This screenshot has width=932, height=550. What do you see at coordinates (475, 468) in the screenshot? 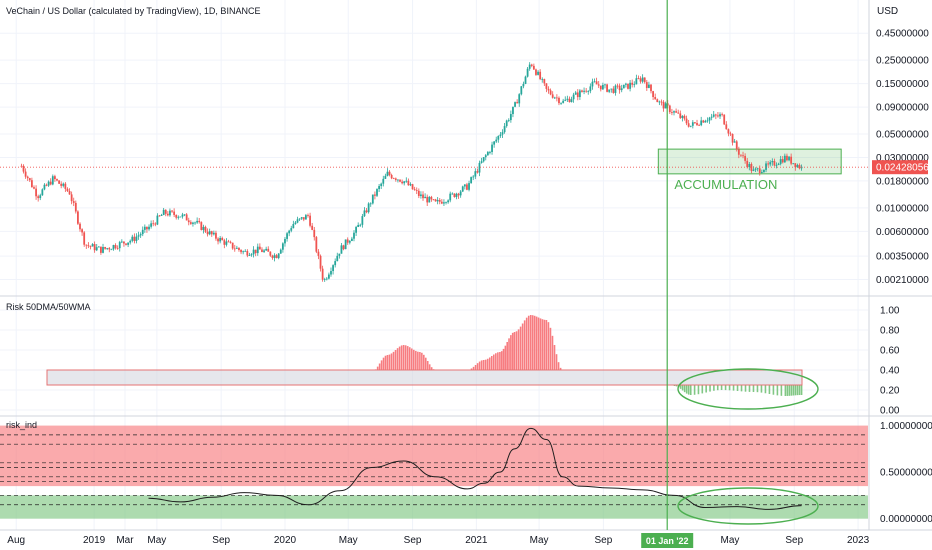
I see `risk-ind-line` at bounding box center [475, 468].